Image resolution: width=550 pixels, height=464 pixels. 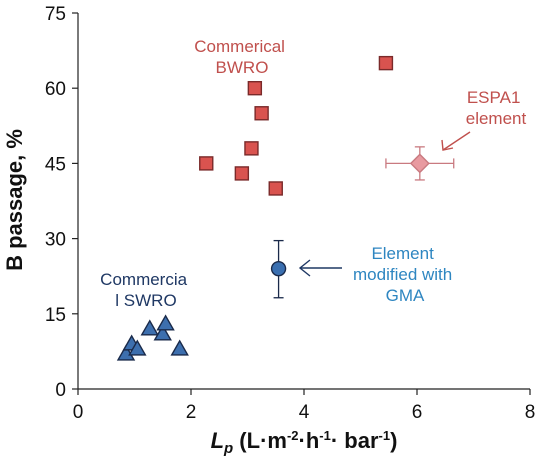 I want to click on x-ticks: 0 2 4 6 8, so click(x=304, y=406).